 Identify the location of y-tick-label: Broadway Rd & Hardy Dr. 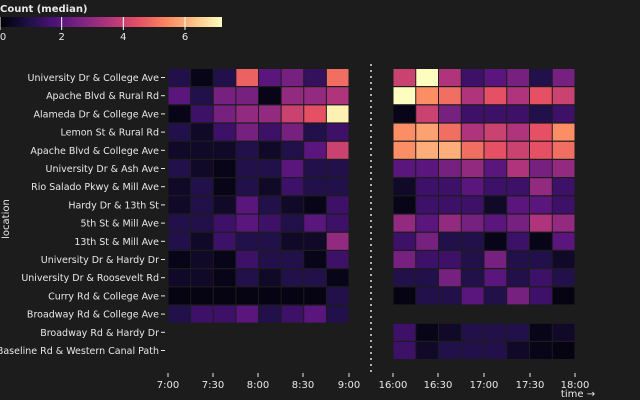
(99, 333).